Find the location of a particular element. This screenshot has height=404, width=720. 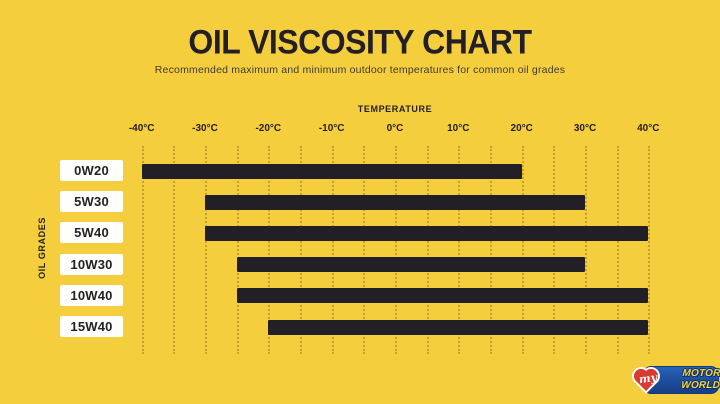

grade-label-5w40: 5W40 is located at coordinates (91, 233).